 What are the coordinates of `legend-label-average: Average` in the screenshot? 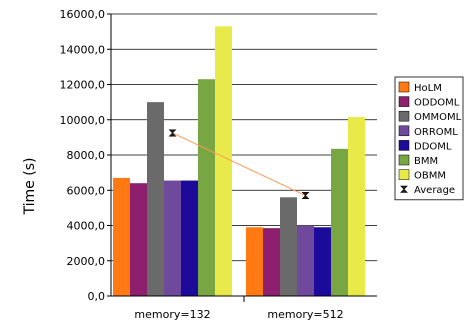 It's located at (434, 190).